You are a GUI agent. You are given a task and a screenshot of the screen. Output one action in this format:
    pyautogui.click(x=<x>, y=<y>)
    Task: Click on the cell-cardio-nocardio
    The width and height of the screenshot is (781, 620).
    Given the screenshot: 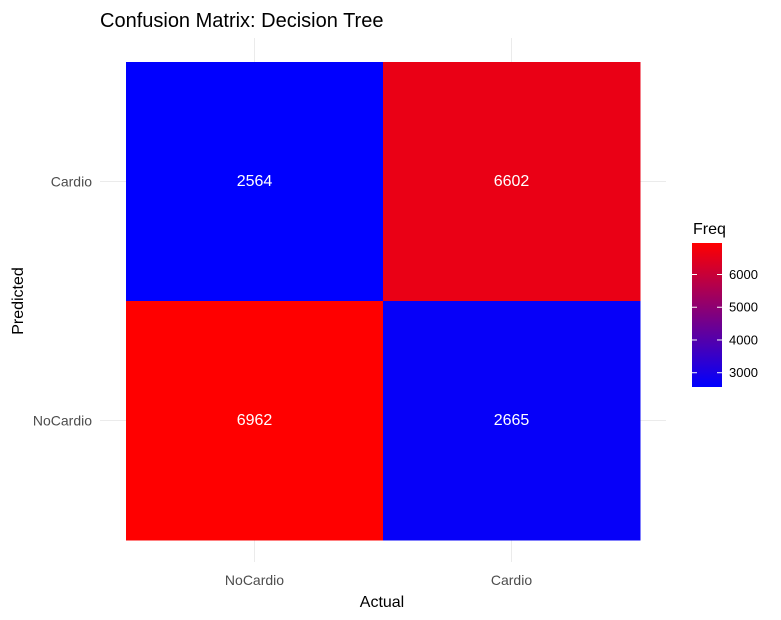 What is the action you would take?
    pyautogui.click(x=512, y=421)
    